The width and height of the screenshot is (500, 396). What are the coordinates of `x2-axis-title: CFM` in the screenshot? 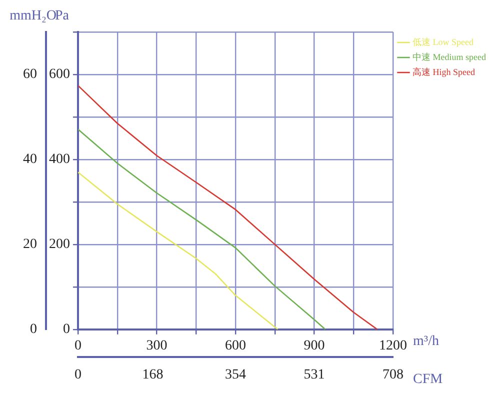 It's located at (428, 379).